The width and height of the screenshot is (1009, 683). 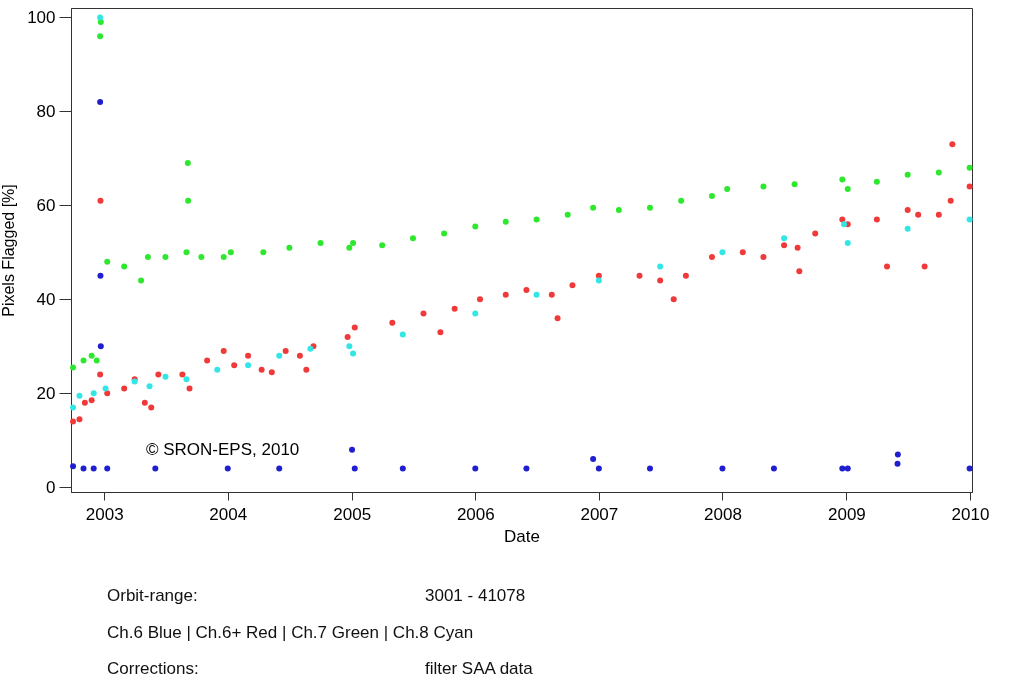 What do you see at coordinates (846, 514) in the screenshot?
I see `x-tick-label: 2009` at bounding box center [846, 514].